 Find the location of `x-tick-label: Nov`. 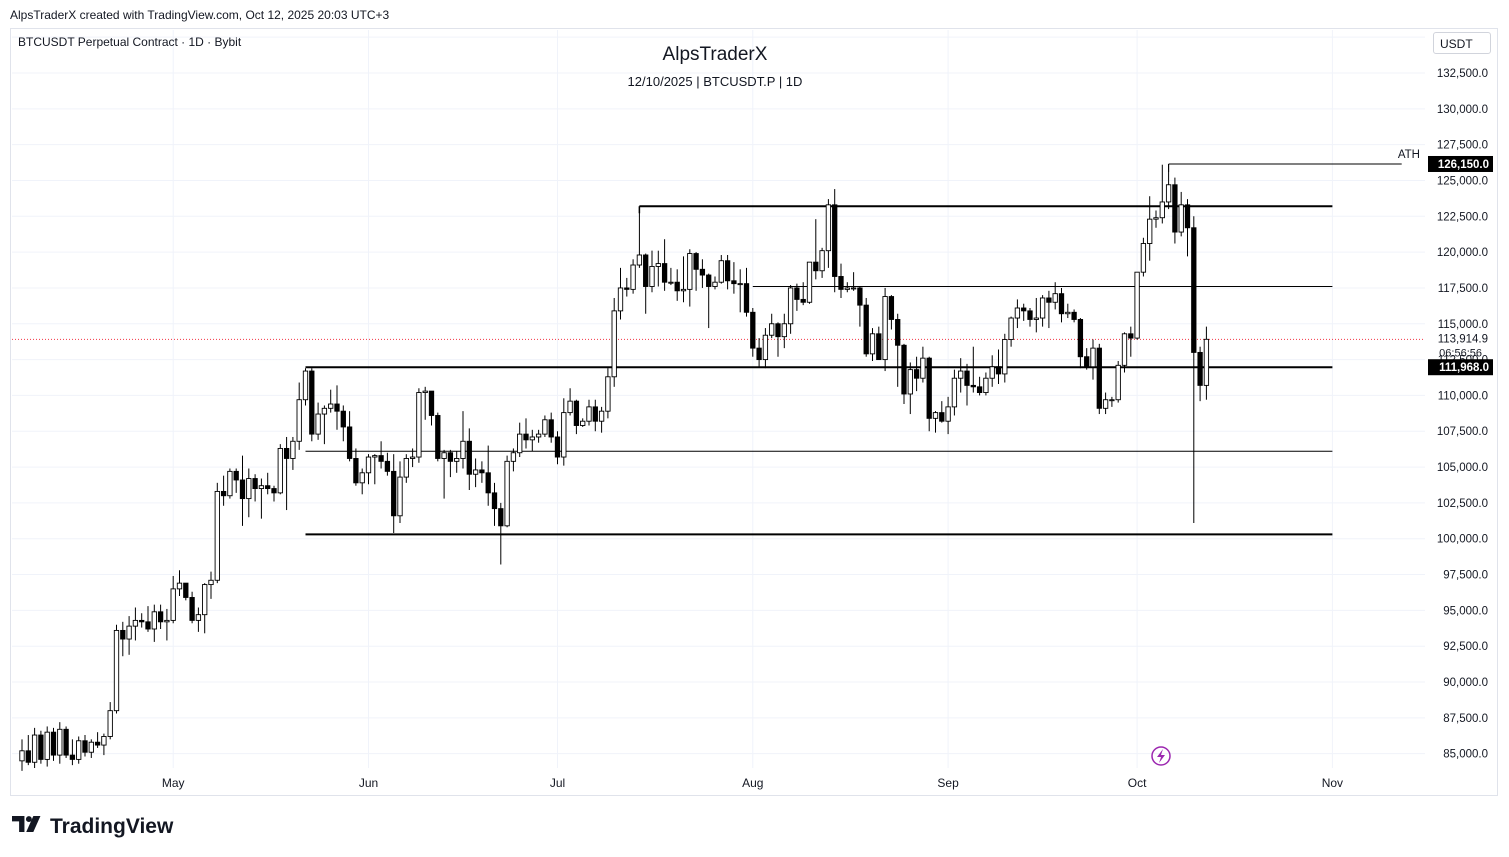

x-tick-label: Nov is located at coordinates (1332, 783).